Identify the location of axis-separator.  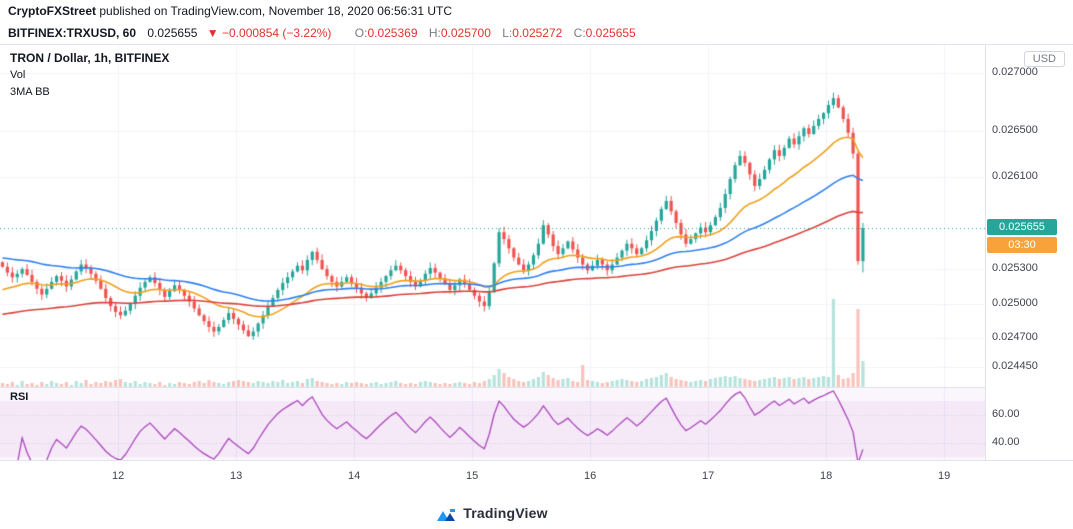
(536, 460).